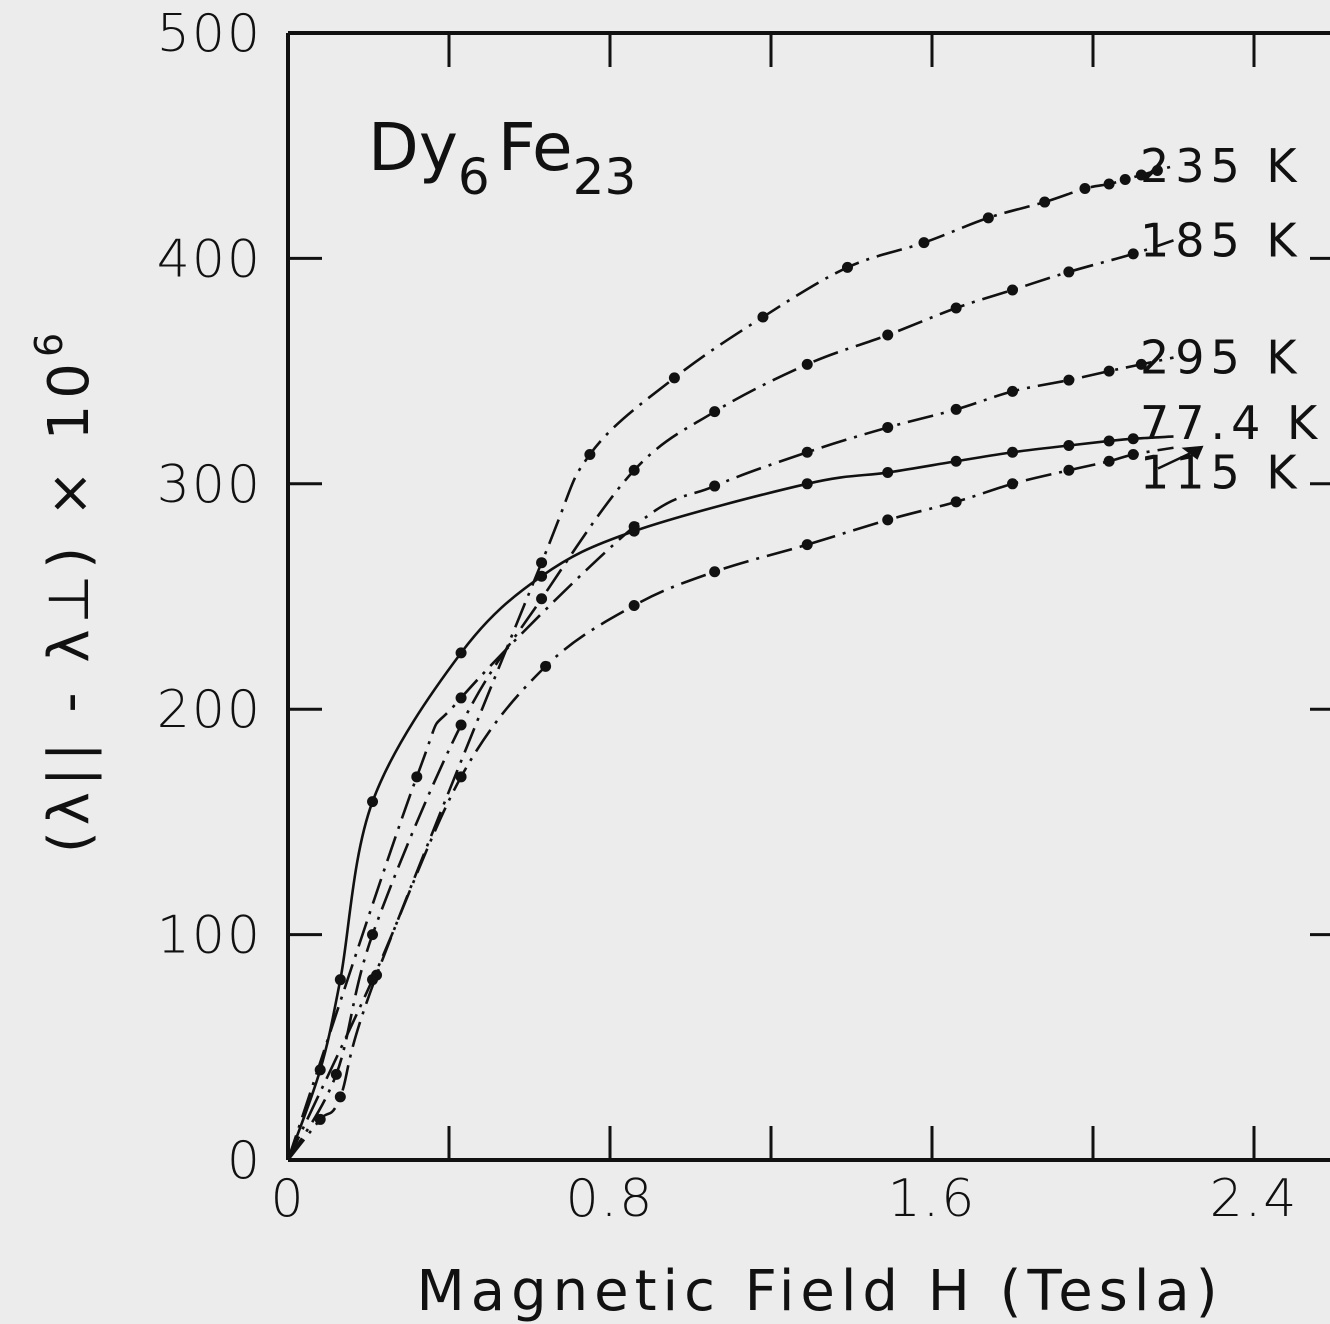 The image size is (1330, 1324). Describe the element at coordinates (1192, 452) in the screenshot. I see `label-arrowhead-115K` at that location.